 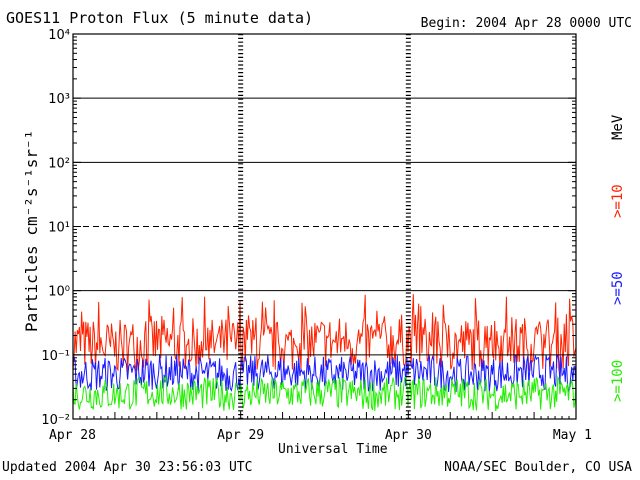 What do you see at coordinates (55, 356) in the screenshot?
I see `y-tick-label: 10⁻¹` at bounding box center [55, 356].